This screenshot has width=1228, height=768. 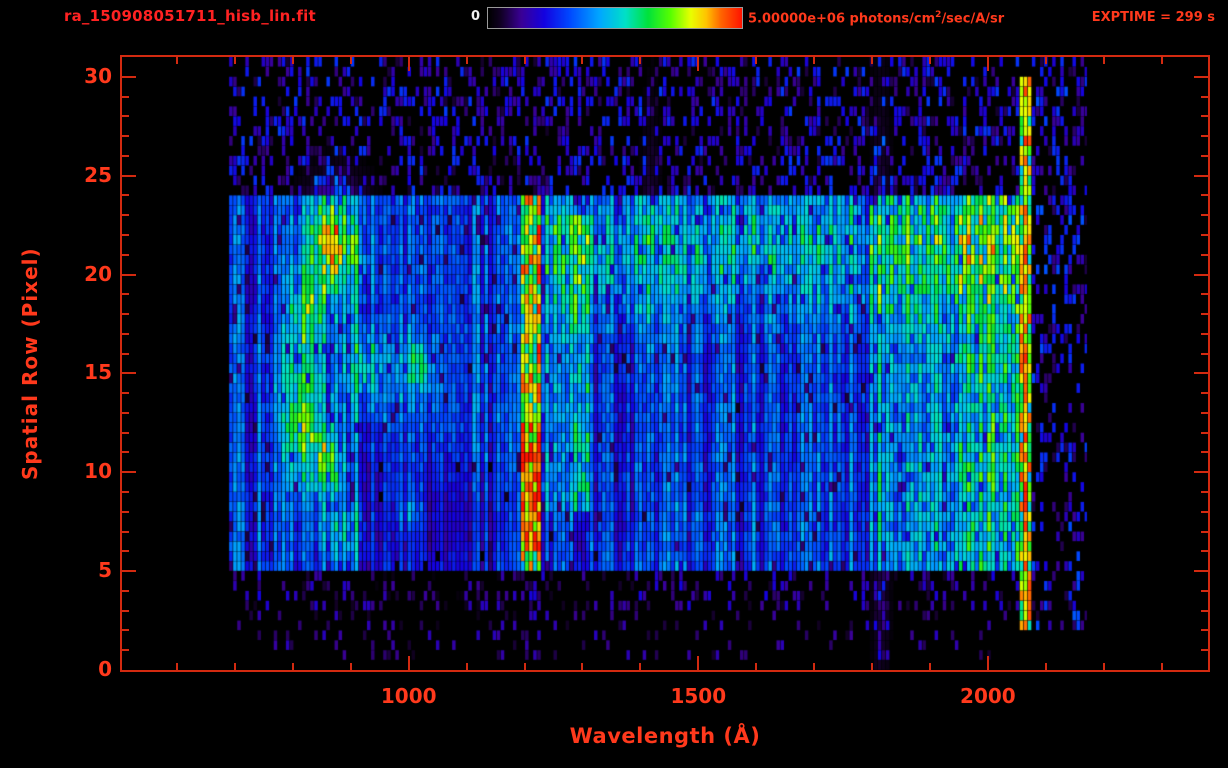 What do you see at coordinates (842, 19) in the screenshot?
I see `flux-value-units: 5.00000e+06 photons/cm` at bounding box center [842, 19].